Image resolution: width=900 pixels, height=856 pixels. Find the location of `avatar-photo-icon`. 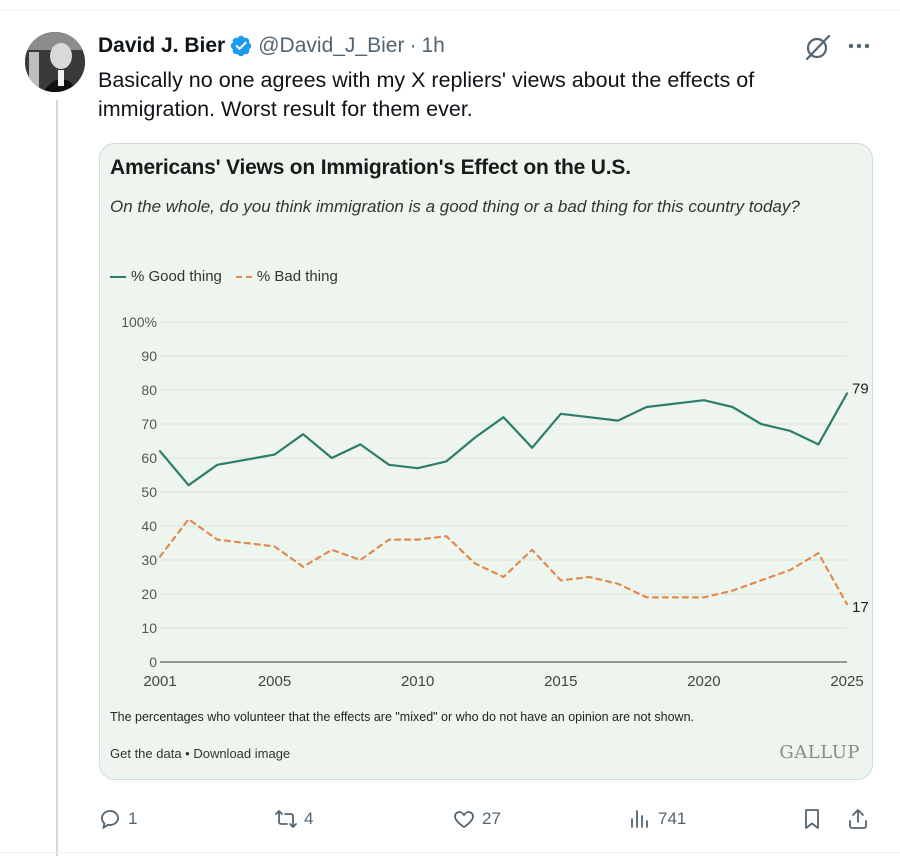

avatar-photo-icon is located at coordinates (55, 62).